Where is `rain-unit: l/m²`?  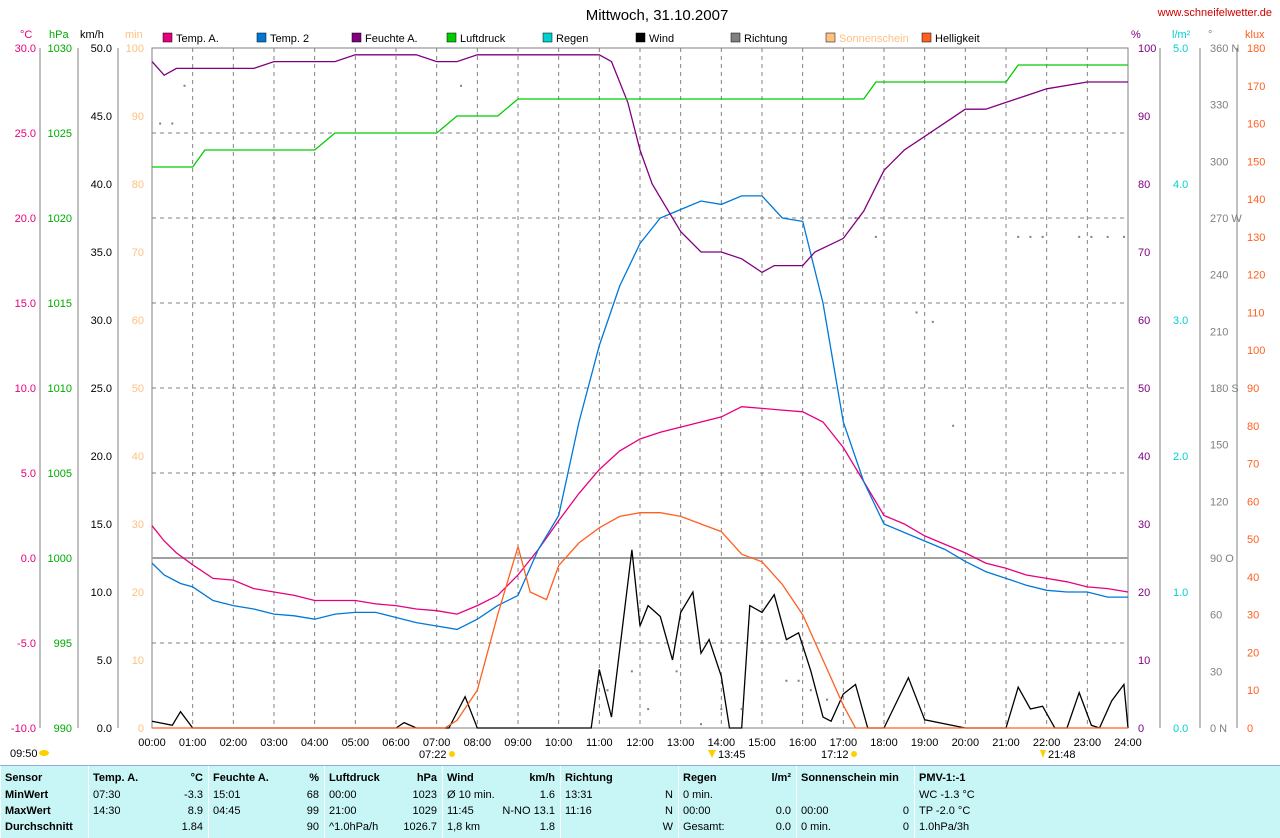
rain-unit: l/m² is located at coordinates (1181, 35).